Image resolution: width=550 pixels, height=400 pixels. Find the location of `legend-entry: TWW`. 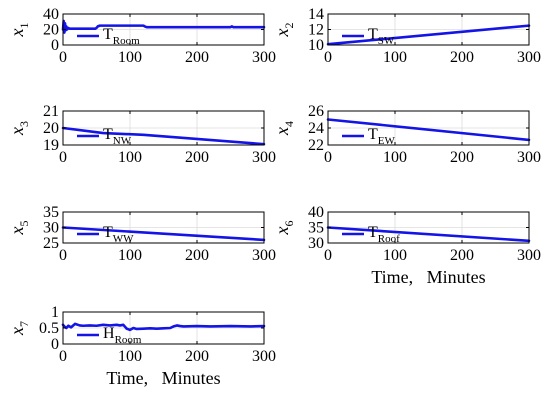

legend-entry: TWW is located at coordinates (118, 234).